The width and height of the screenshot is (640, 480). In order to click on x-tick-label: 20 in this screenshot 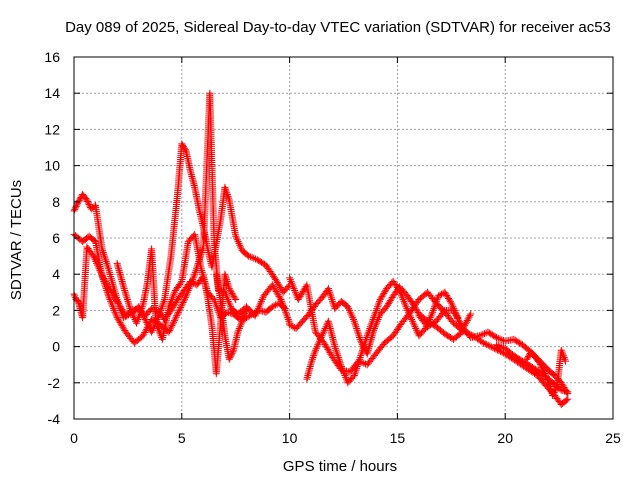, I will do `click(505, 438)`.